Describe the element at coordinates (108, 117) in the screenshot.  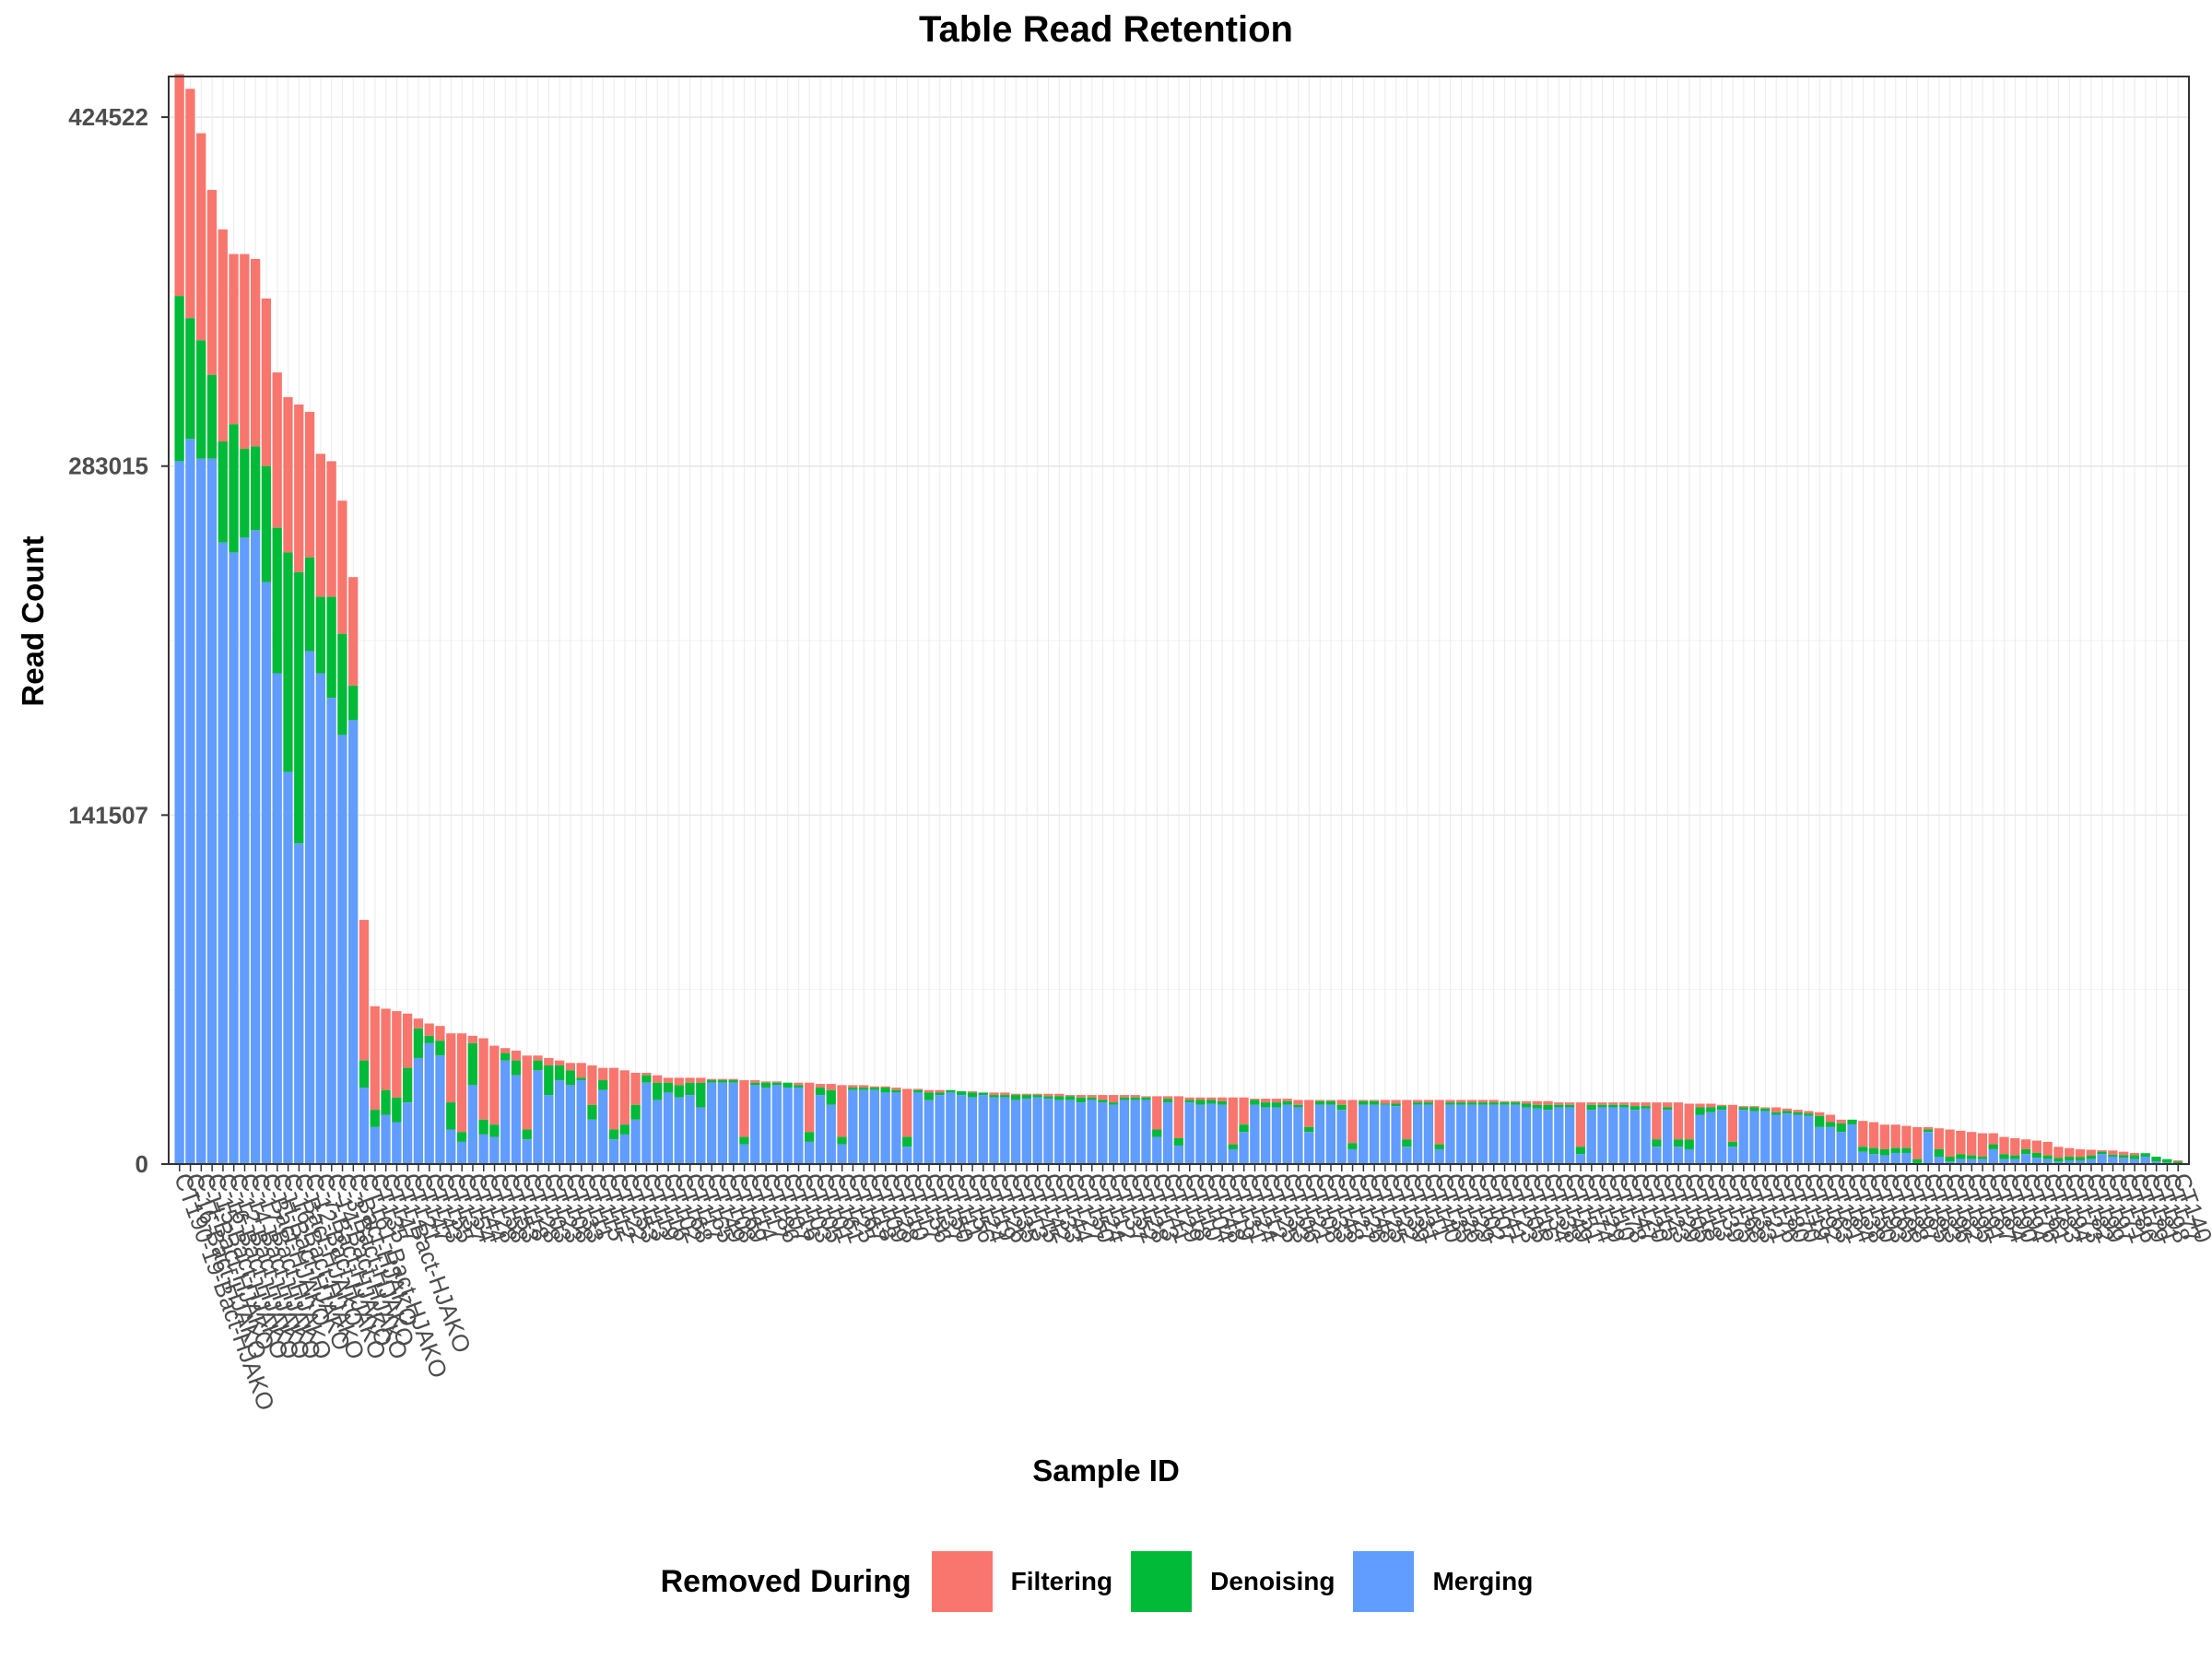
I see `y-tick-label: 424522` at that location.